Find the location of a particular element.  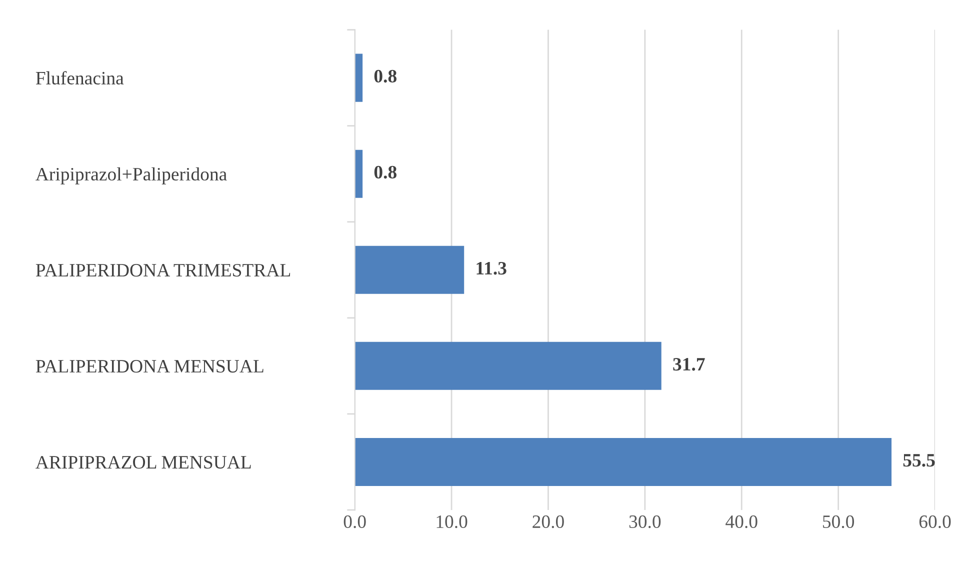

x-tick-label: 10.0 is located at coordinates (452, 521).